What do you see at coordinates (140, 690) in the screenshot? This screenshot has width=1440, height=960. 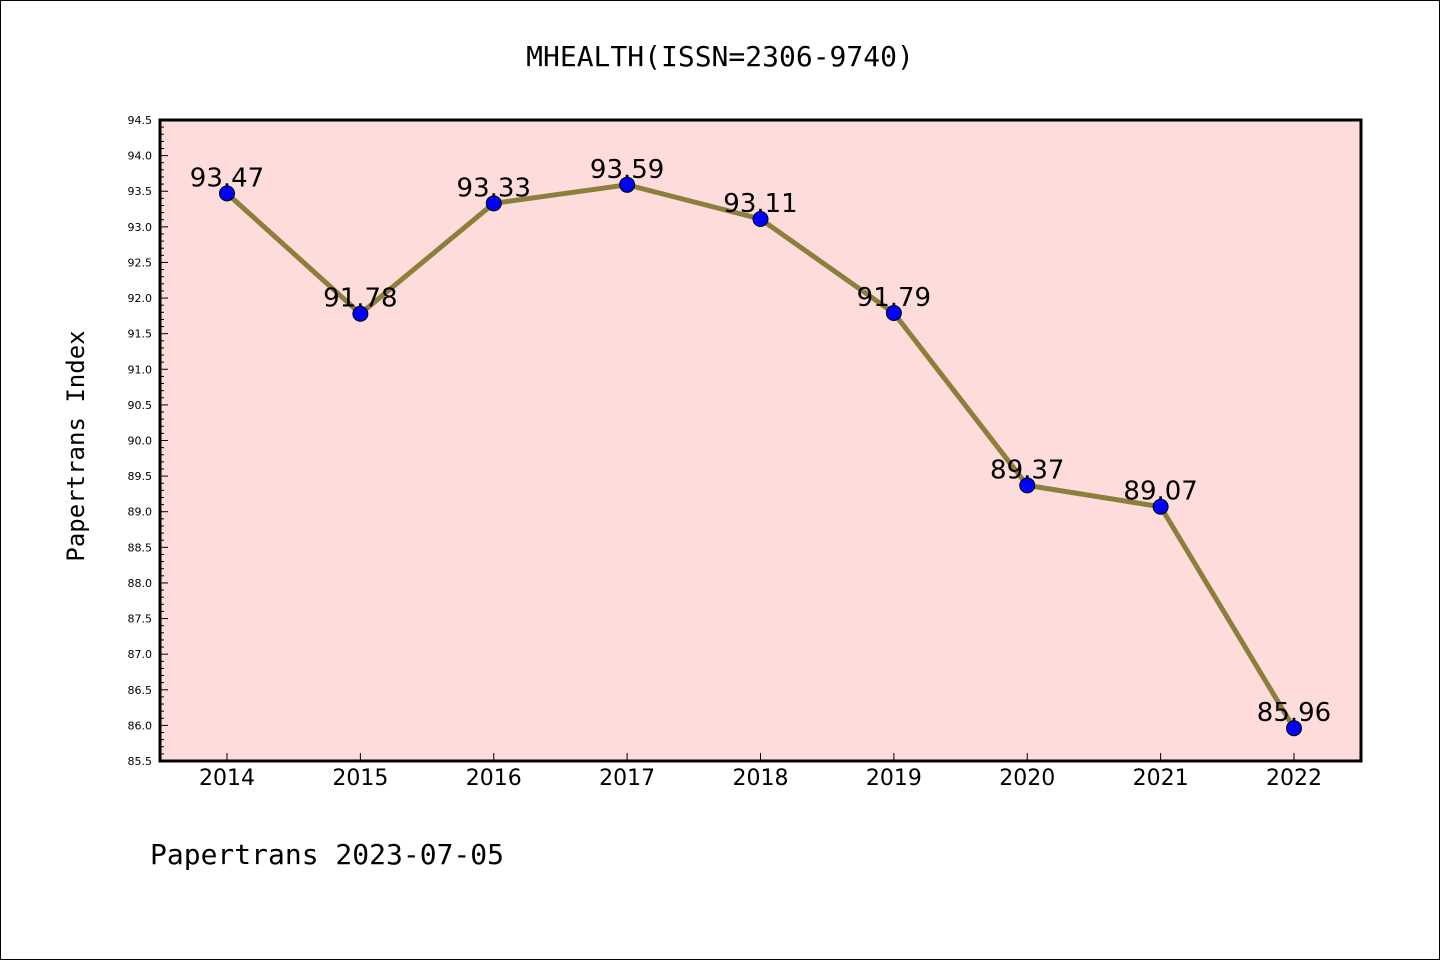 I see `y-tick-label: 86.5` at bounding box center [140, 690].